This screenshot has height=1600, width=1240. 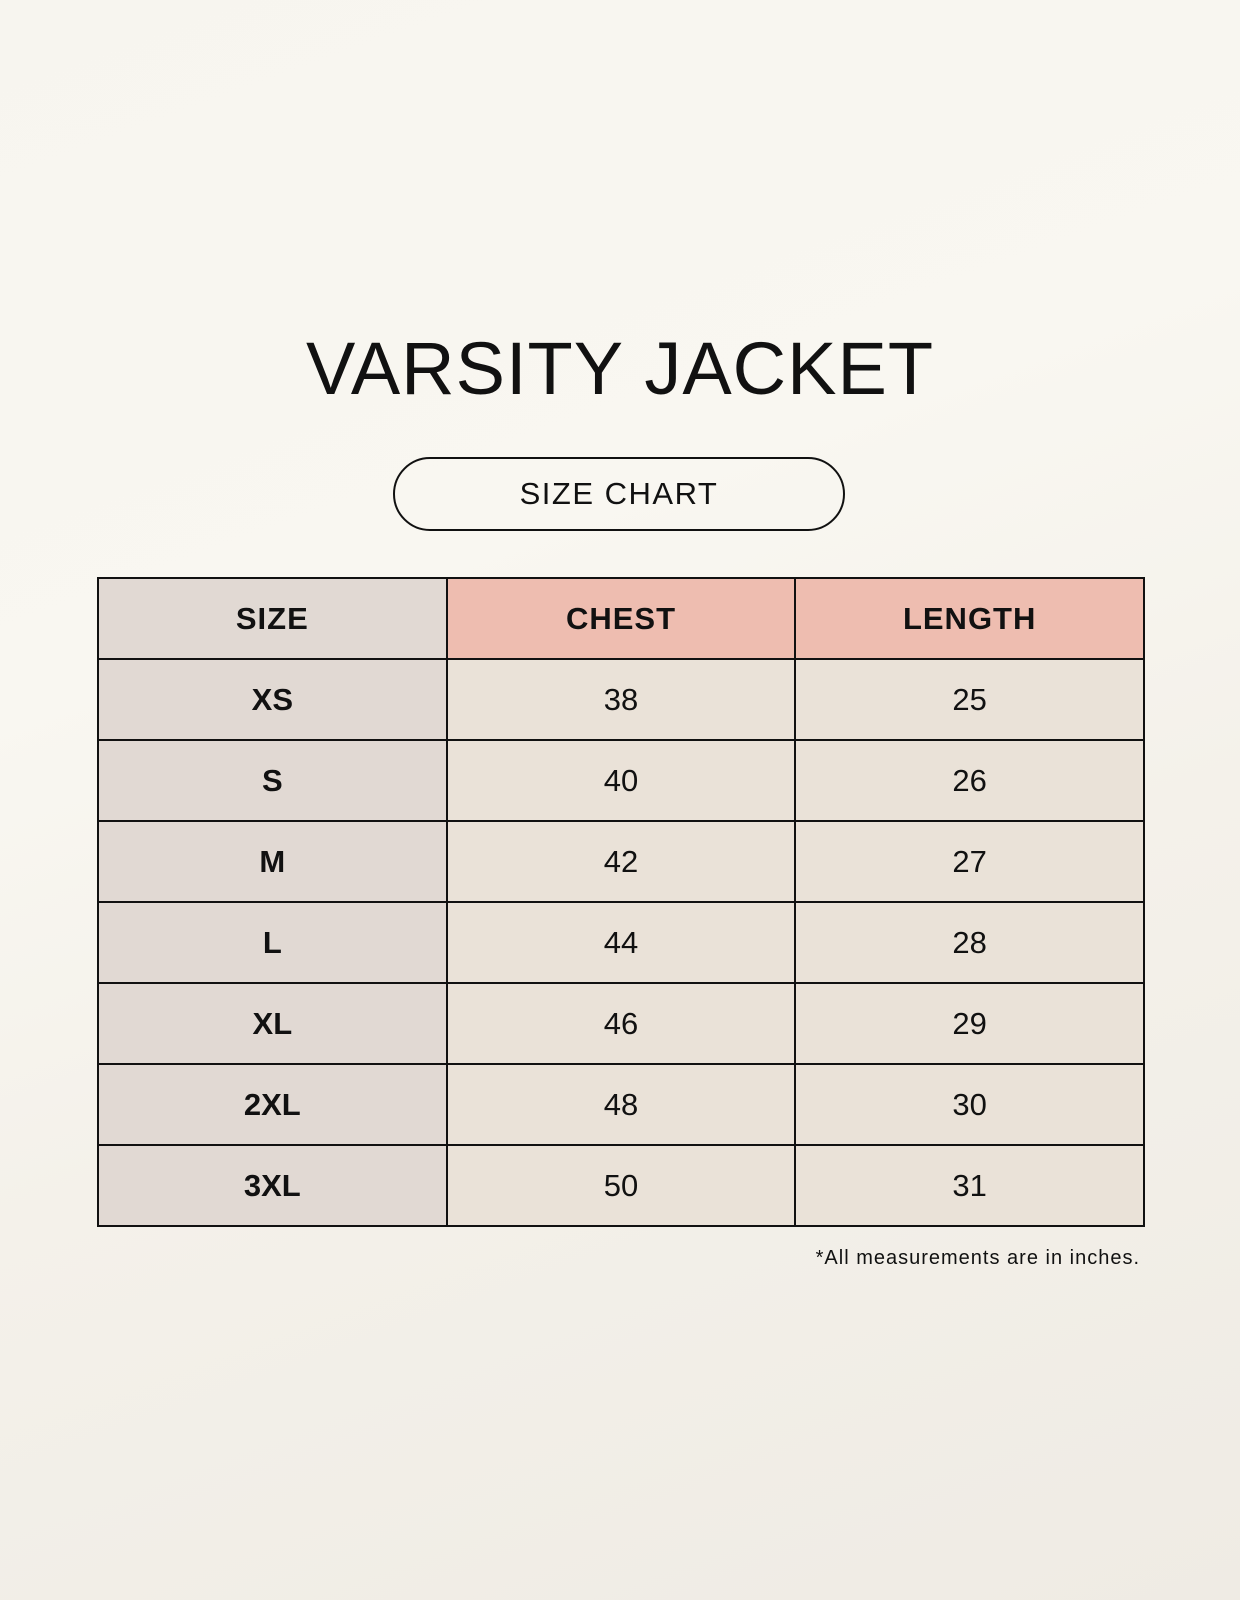 I want to click on cell-size: XS, so click(x=272, y=699).